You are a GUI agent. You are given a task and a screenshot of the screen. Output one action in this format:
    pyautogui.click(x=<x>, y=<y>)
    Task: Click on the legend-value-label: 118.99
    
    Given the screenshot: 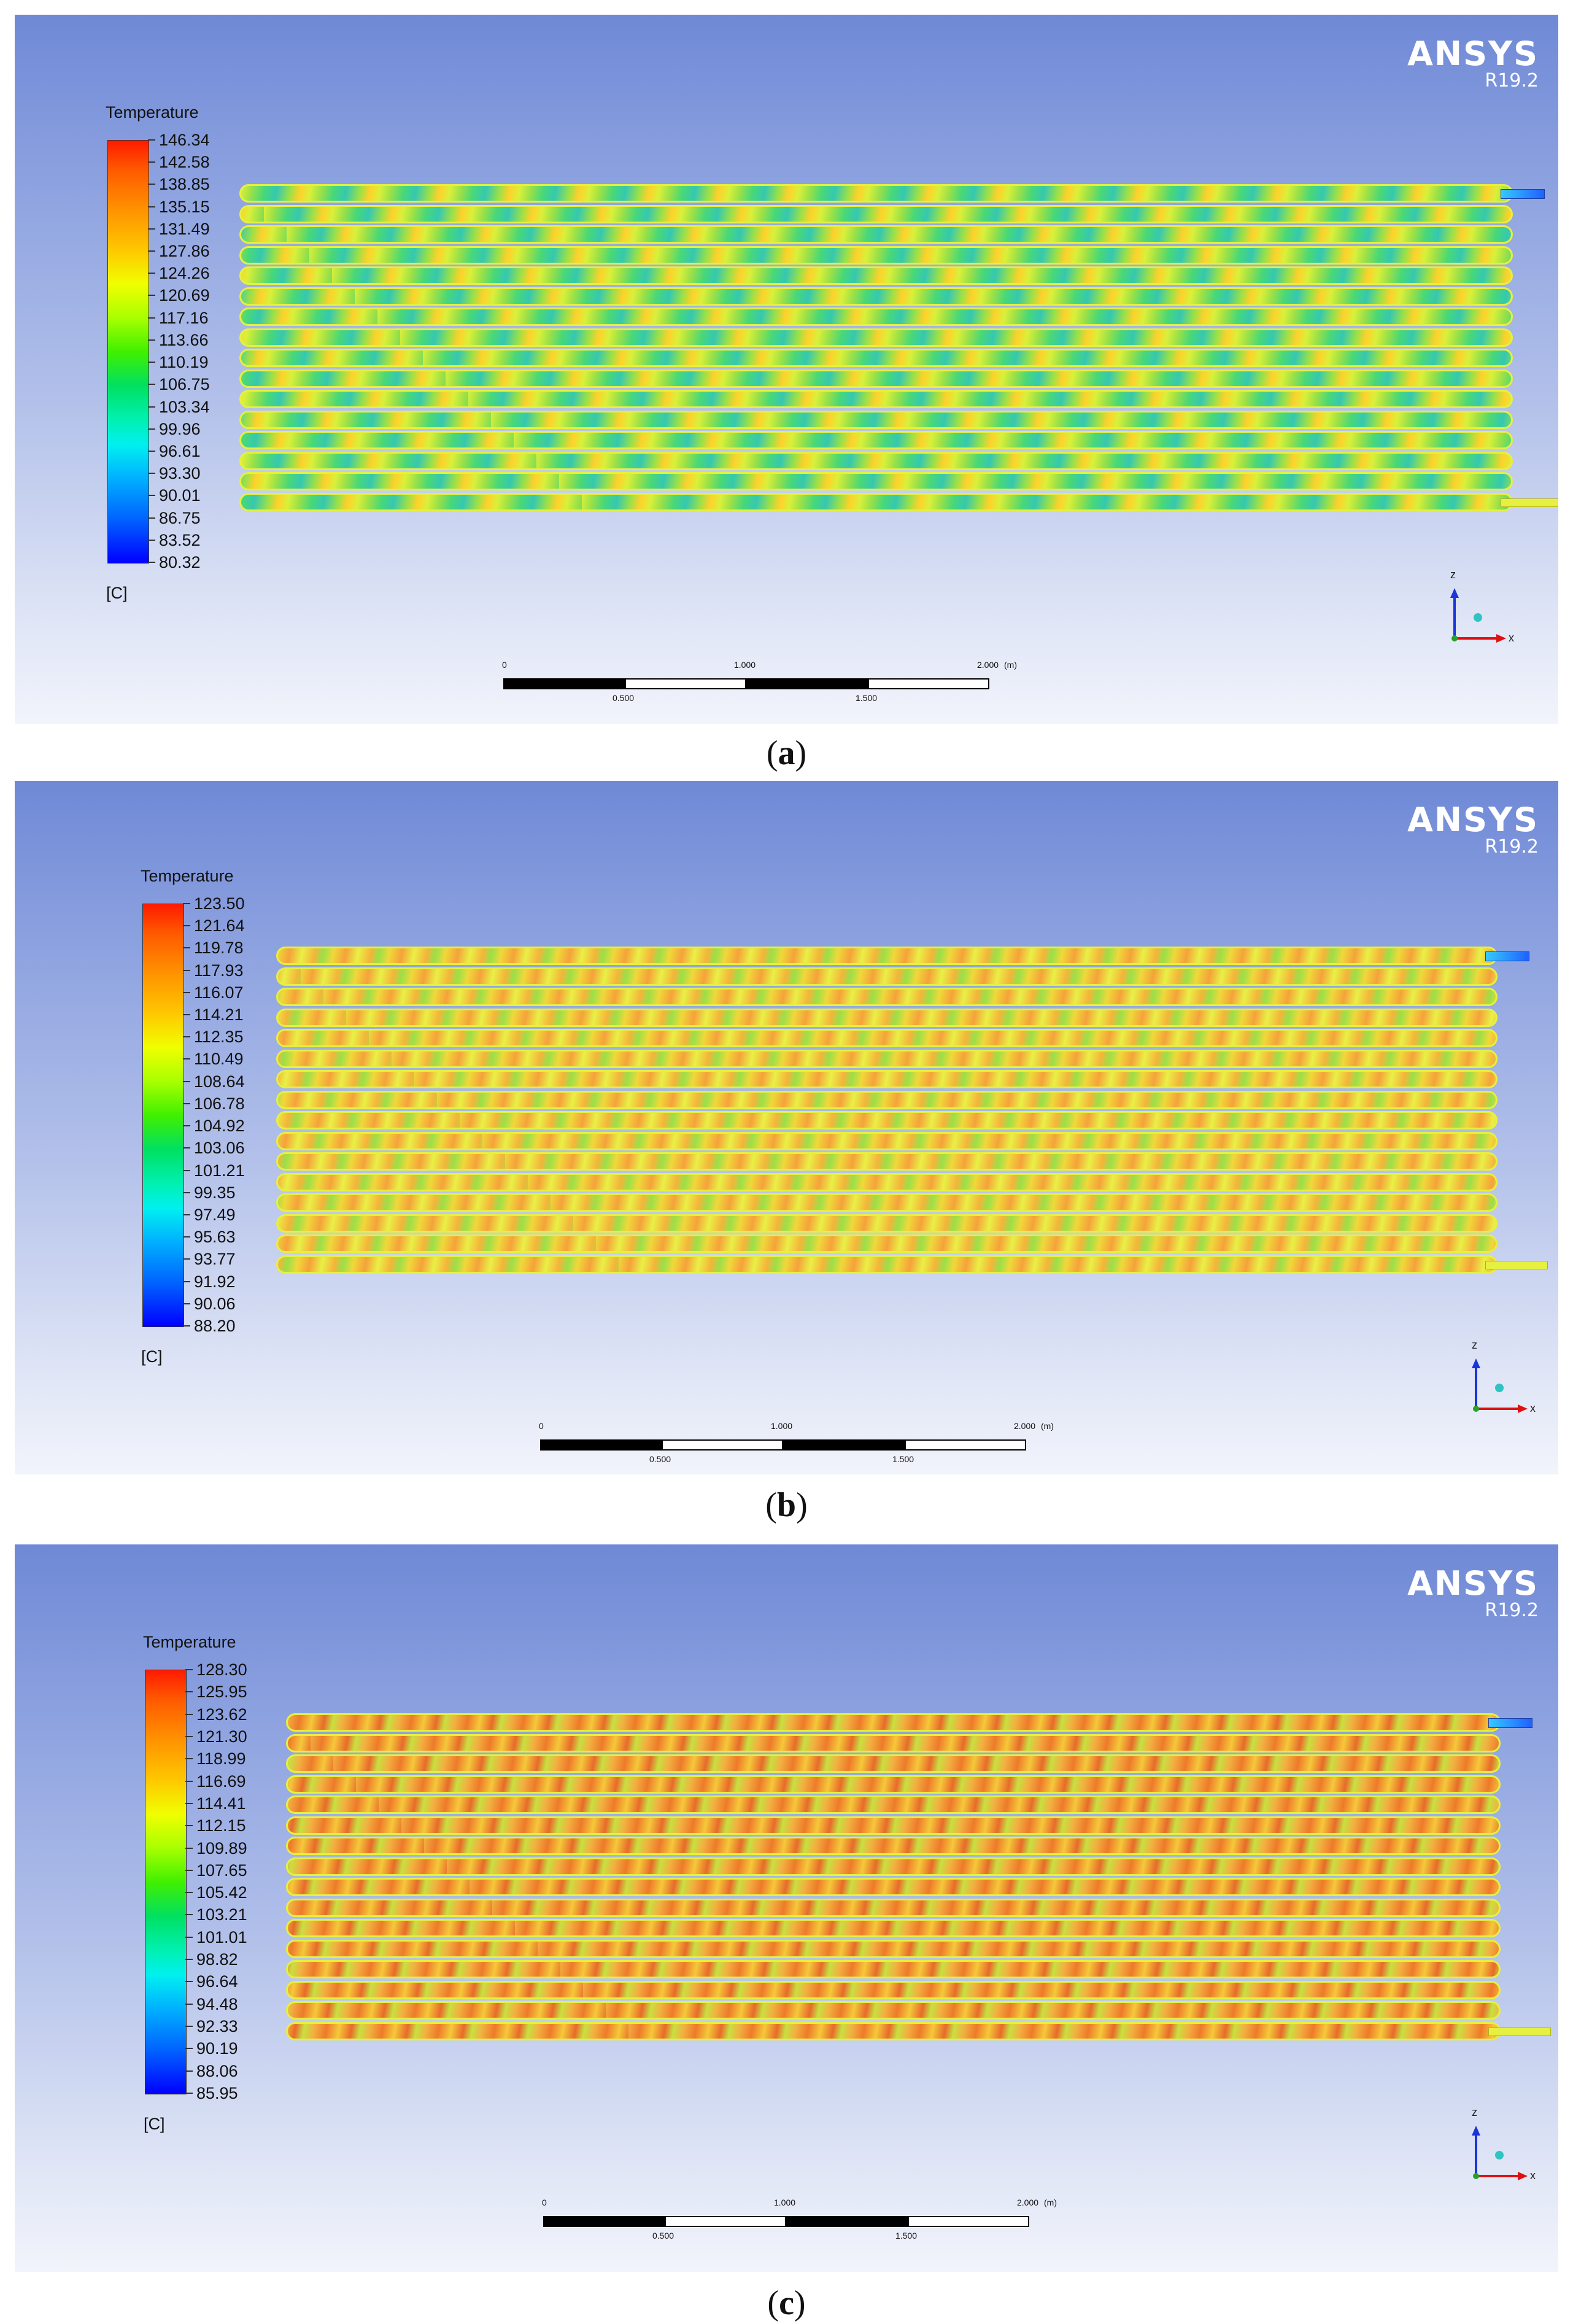 What is the action you would take?
    pyautogui.click(x=221, y=1758)
    